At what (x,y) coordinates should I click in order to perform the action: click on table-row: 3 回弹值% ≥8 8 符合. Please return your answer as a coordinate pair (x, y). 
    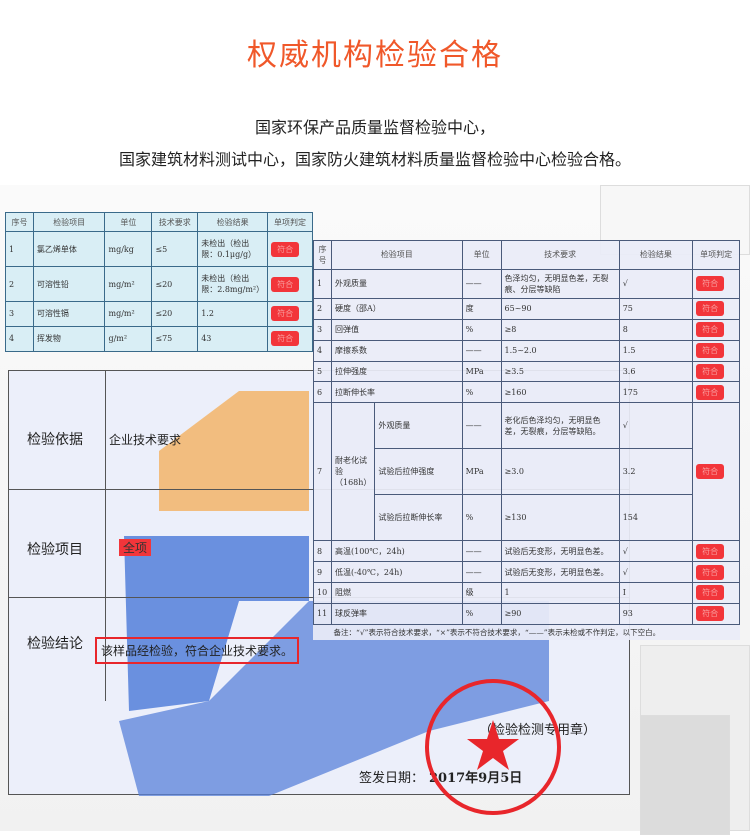
    Looking at the image, I should click on (526, 329).